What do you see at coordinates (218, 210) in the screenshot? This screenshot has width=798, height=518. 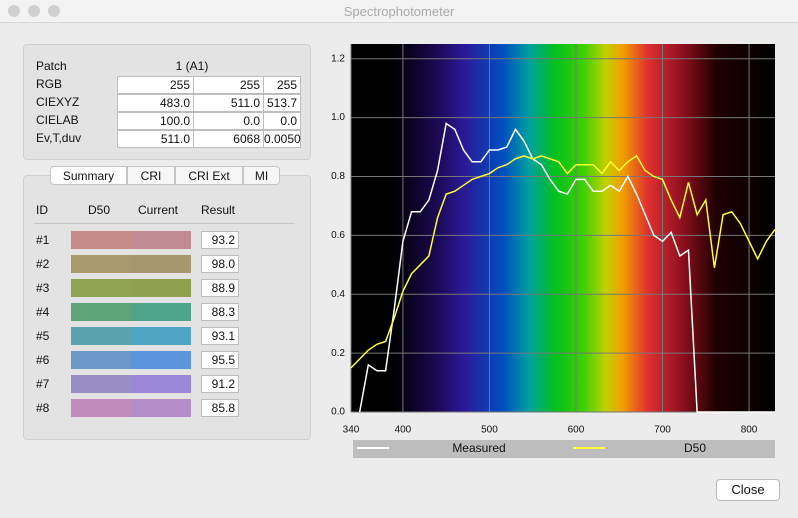 I see `column-header: Result` at bounding box center [218, 210].